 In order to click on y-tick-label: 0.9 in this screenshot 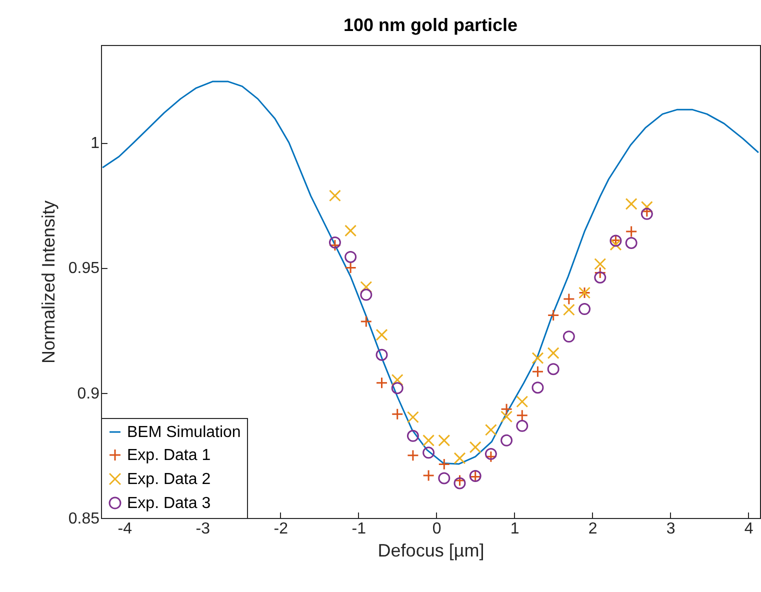, I will do `click(88, 393)`.